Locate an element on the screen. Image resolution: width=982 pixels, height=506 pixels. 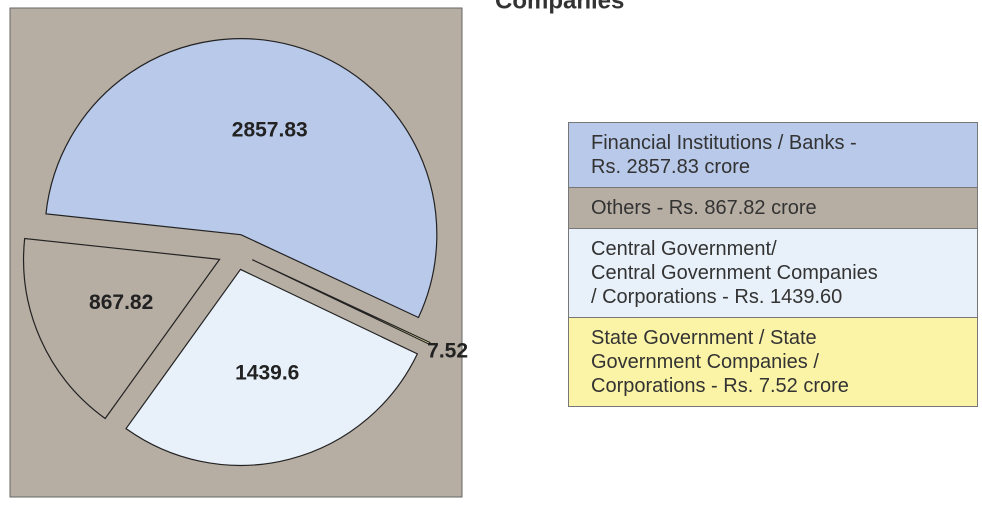
legend-entry: Others - Rs. 867.82 crore is located at coordinates (773, 207).